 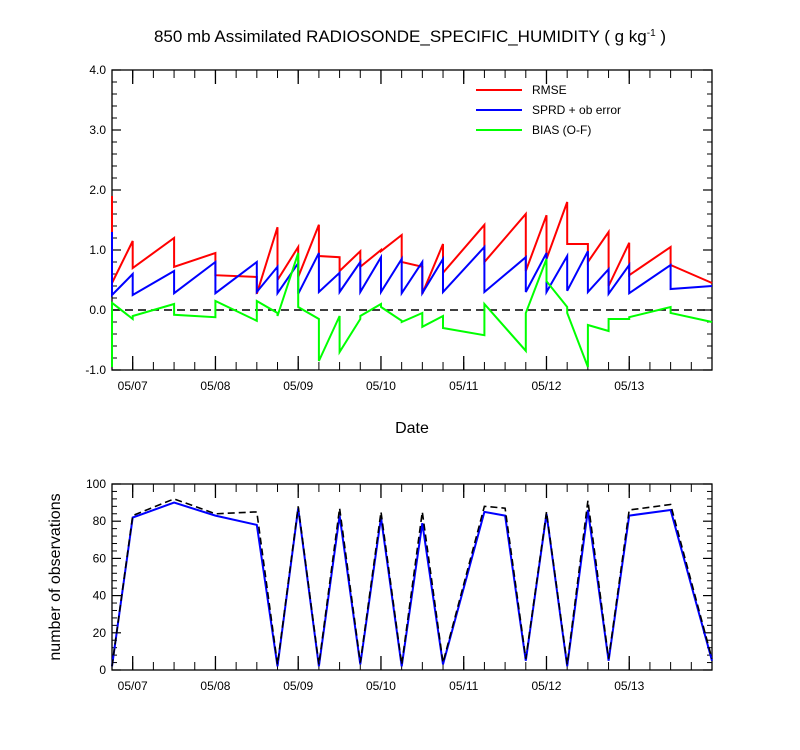 What do you see at coordinates (100, 633) in the screenshot?
I see `y-tick-label: 20` at bounding box center [100, 633].